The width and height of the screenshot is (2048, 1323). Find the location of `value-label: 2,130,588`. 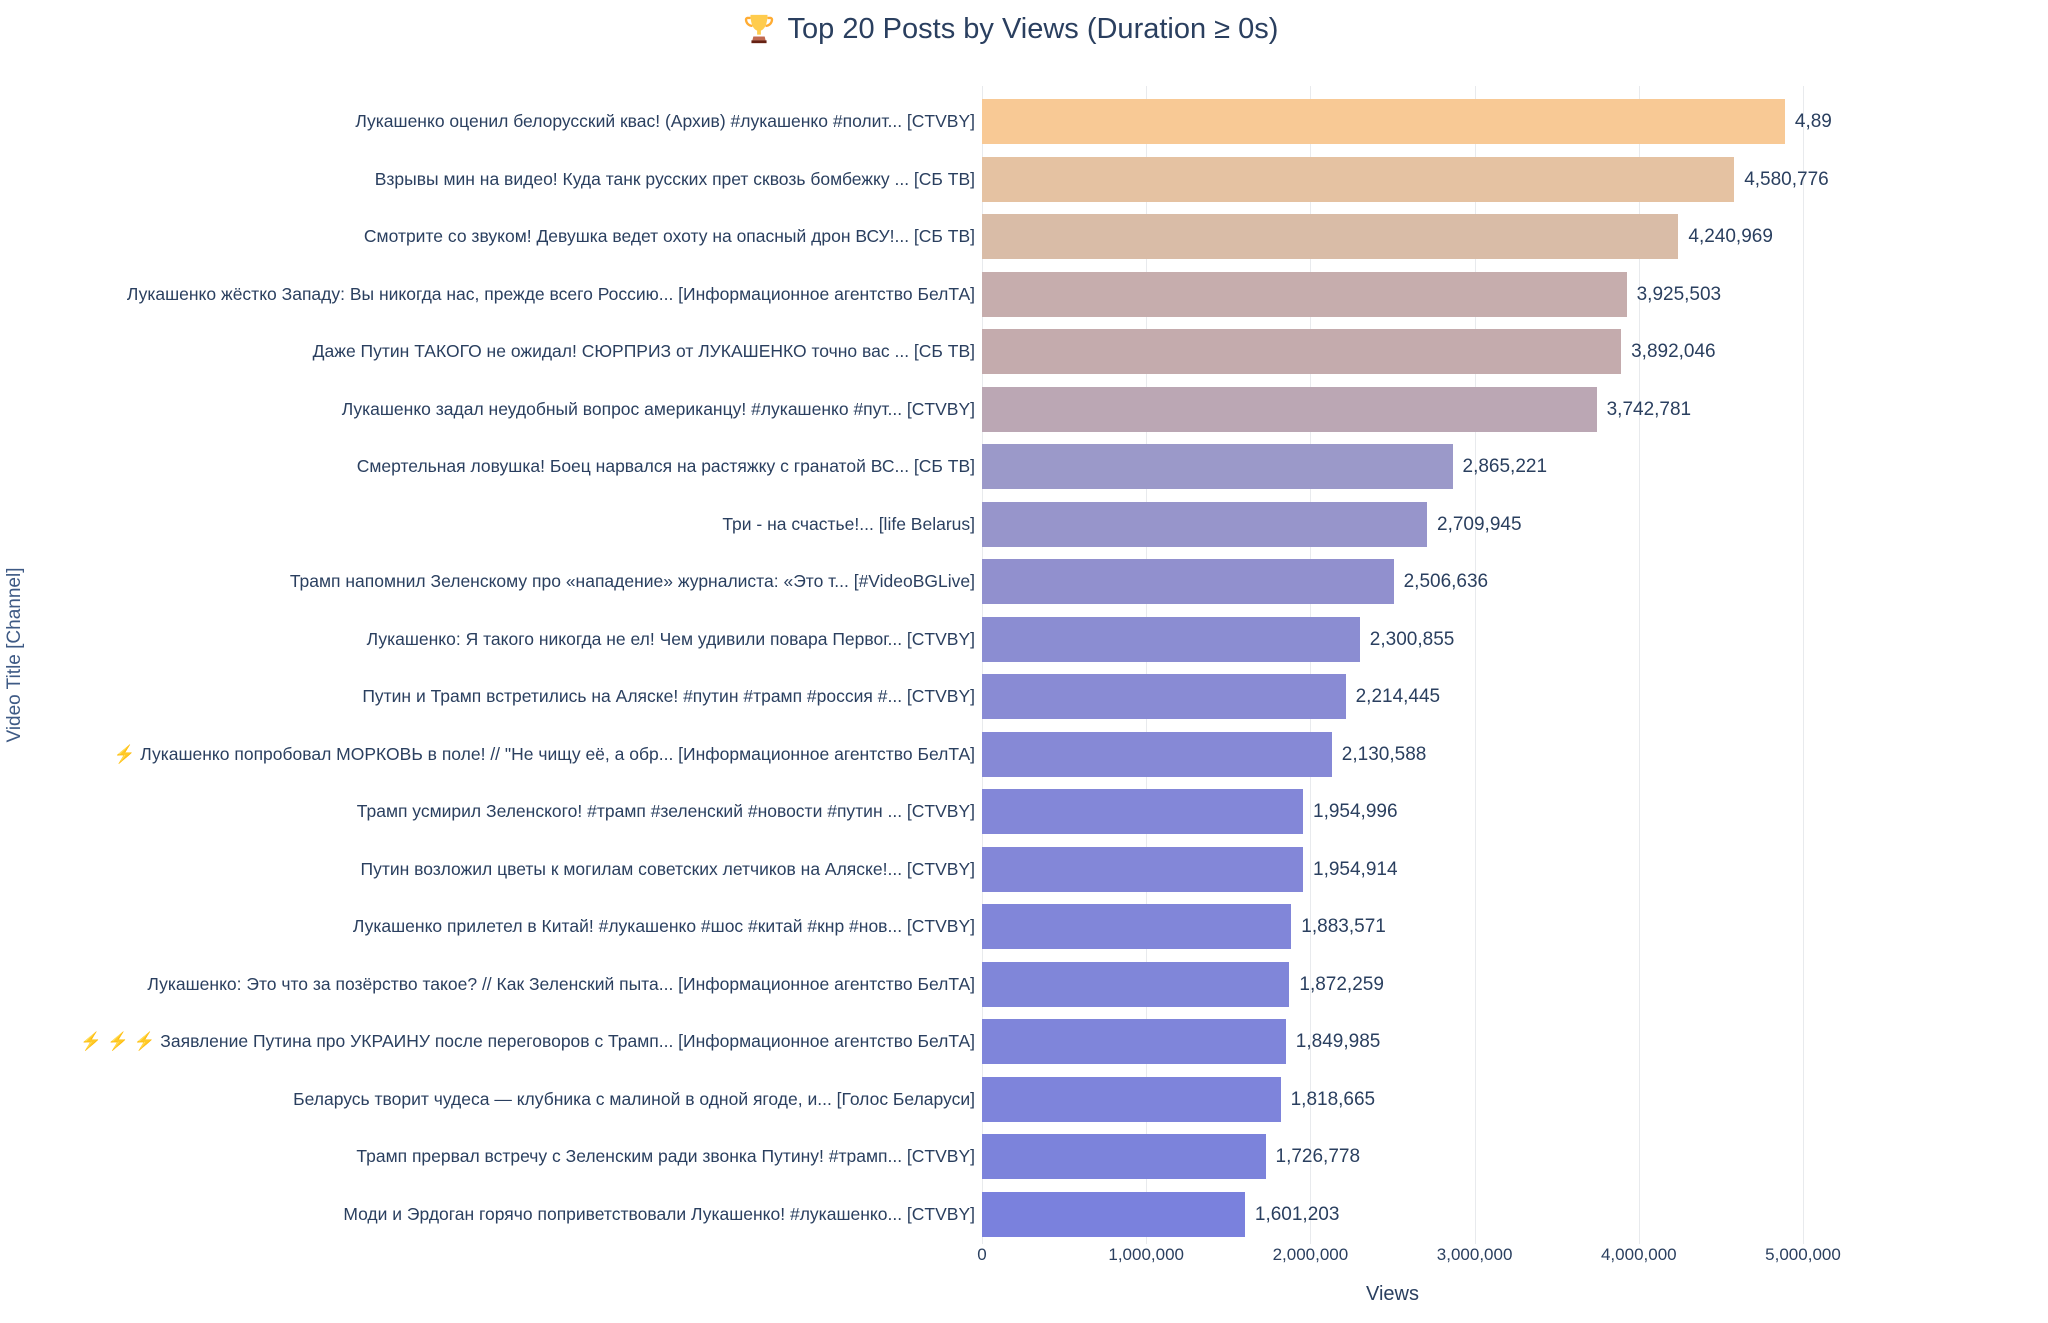

value-label: 2,130,588 is located at coordinates (1384, 754).